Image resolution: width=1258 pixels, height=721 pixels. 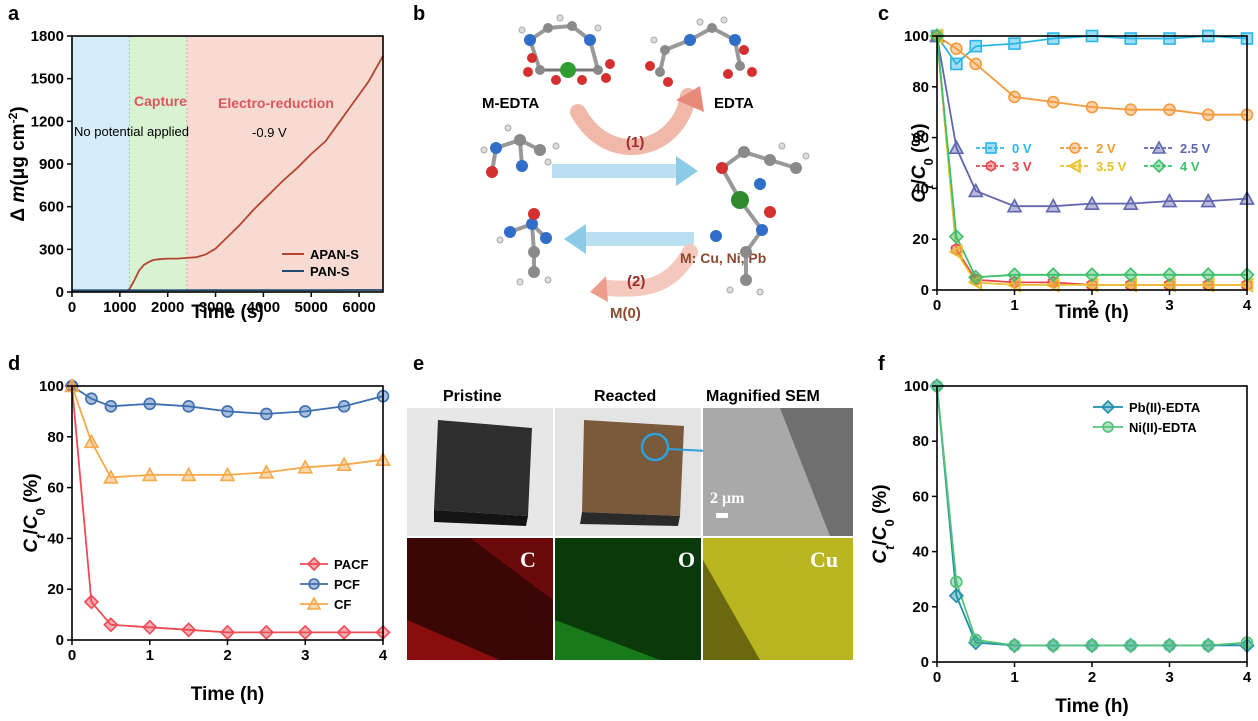 What do you see at coordinates (167, 307) in the screenshot?
I see `x-tick-label: 2000` at bounding box center [167, 307].